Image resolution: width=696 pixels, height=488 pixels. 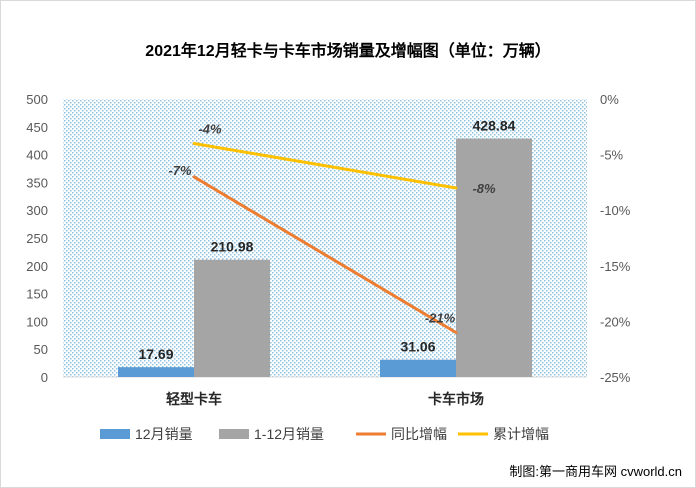 What do you see at coordinates (37, 266) in the screenshot?
I see `left-tick-label: 200` at bounding box center [37, 266].